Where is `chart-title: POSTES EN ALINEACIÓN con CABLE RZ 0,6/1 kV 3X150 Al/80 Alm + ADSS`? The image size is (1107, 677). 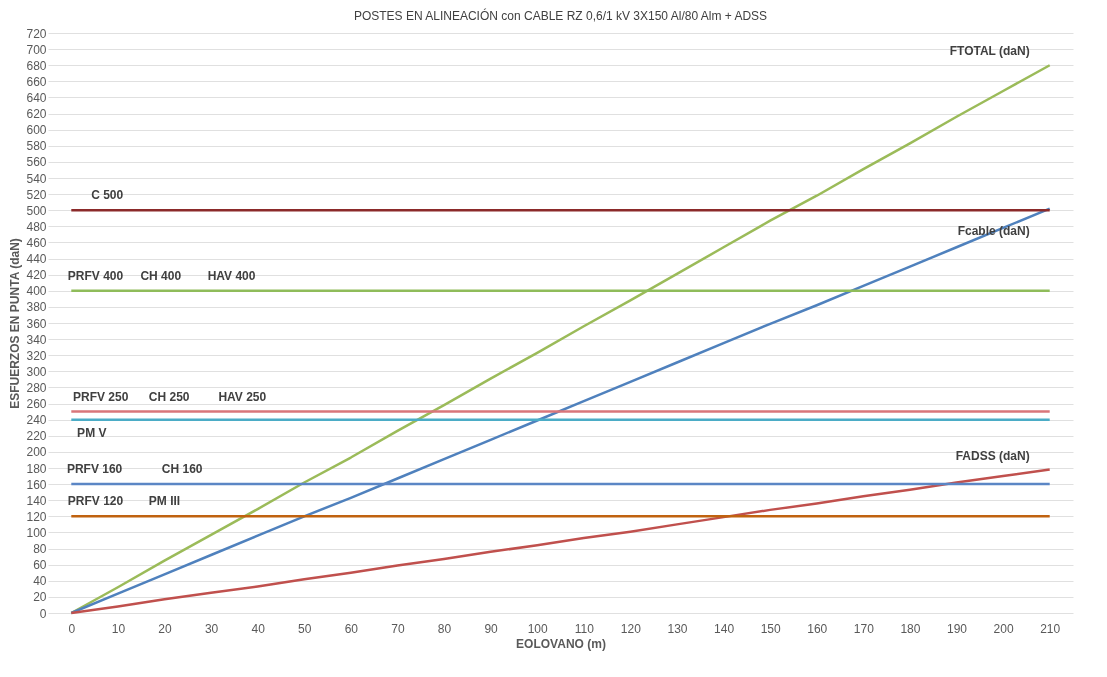 chart-title: POSTES EN ALINEACIÓN con CABLE RZ 0,6/1 kV 3X150 Al/80 Alm + ADSS is located at coordinates (560, 15).